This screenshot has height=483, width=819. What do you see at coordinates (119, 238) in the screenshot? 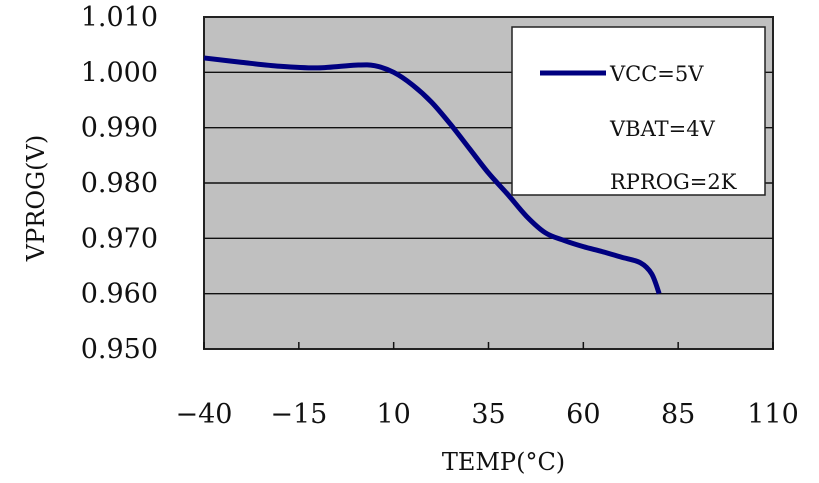
I see `y-tick-label: 0.970` at bounding box center [119, 238].